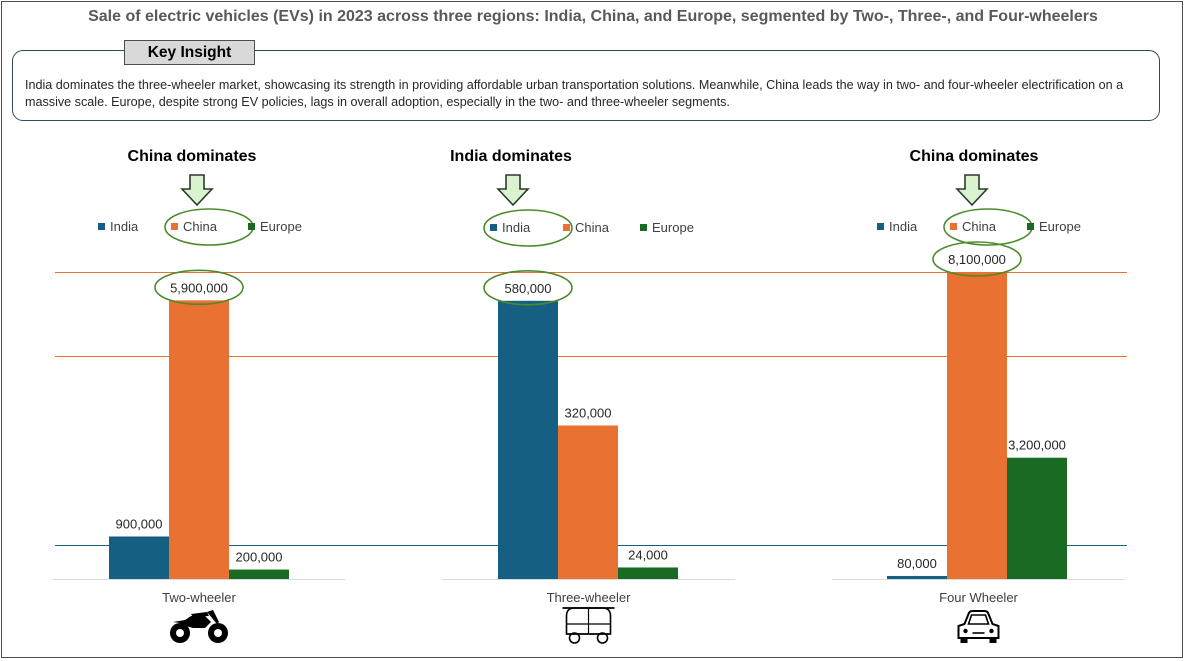 This screenshot has height=661, width=1186. I want to click on auto-rickshaw-icon, so click(588, 625).